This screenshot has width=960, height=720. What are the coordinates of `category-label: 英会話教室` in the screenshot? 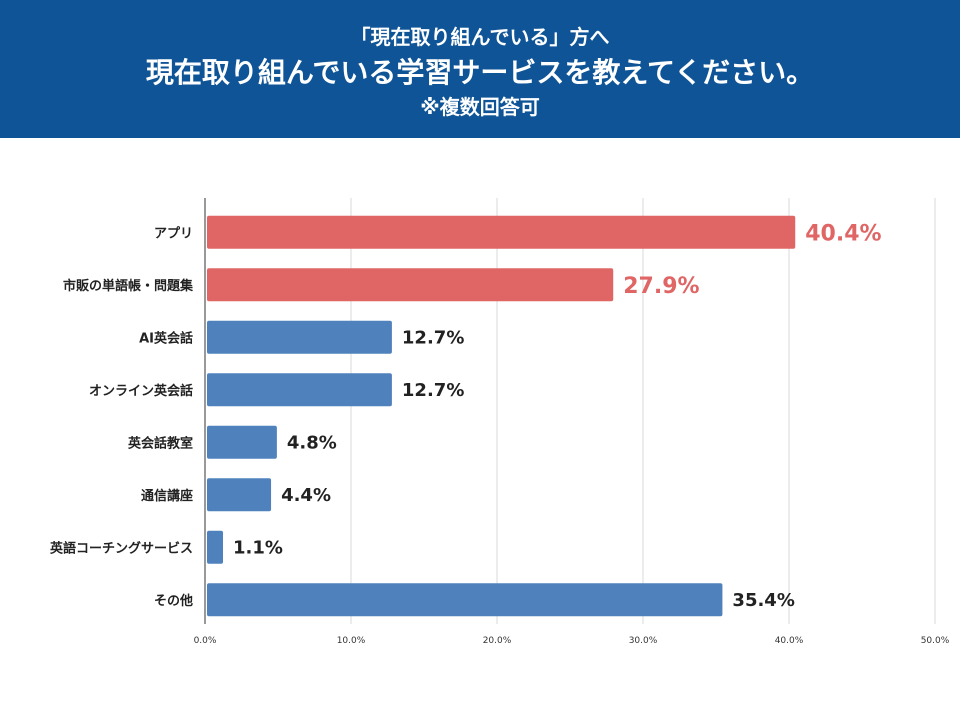 It's located at (160, 443).